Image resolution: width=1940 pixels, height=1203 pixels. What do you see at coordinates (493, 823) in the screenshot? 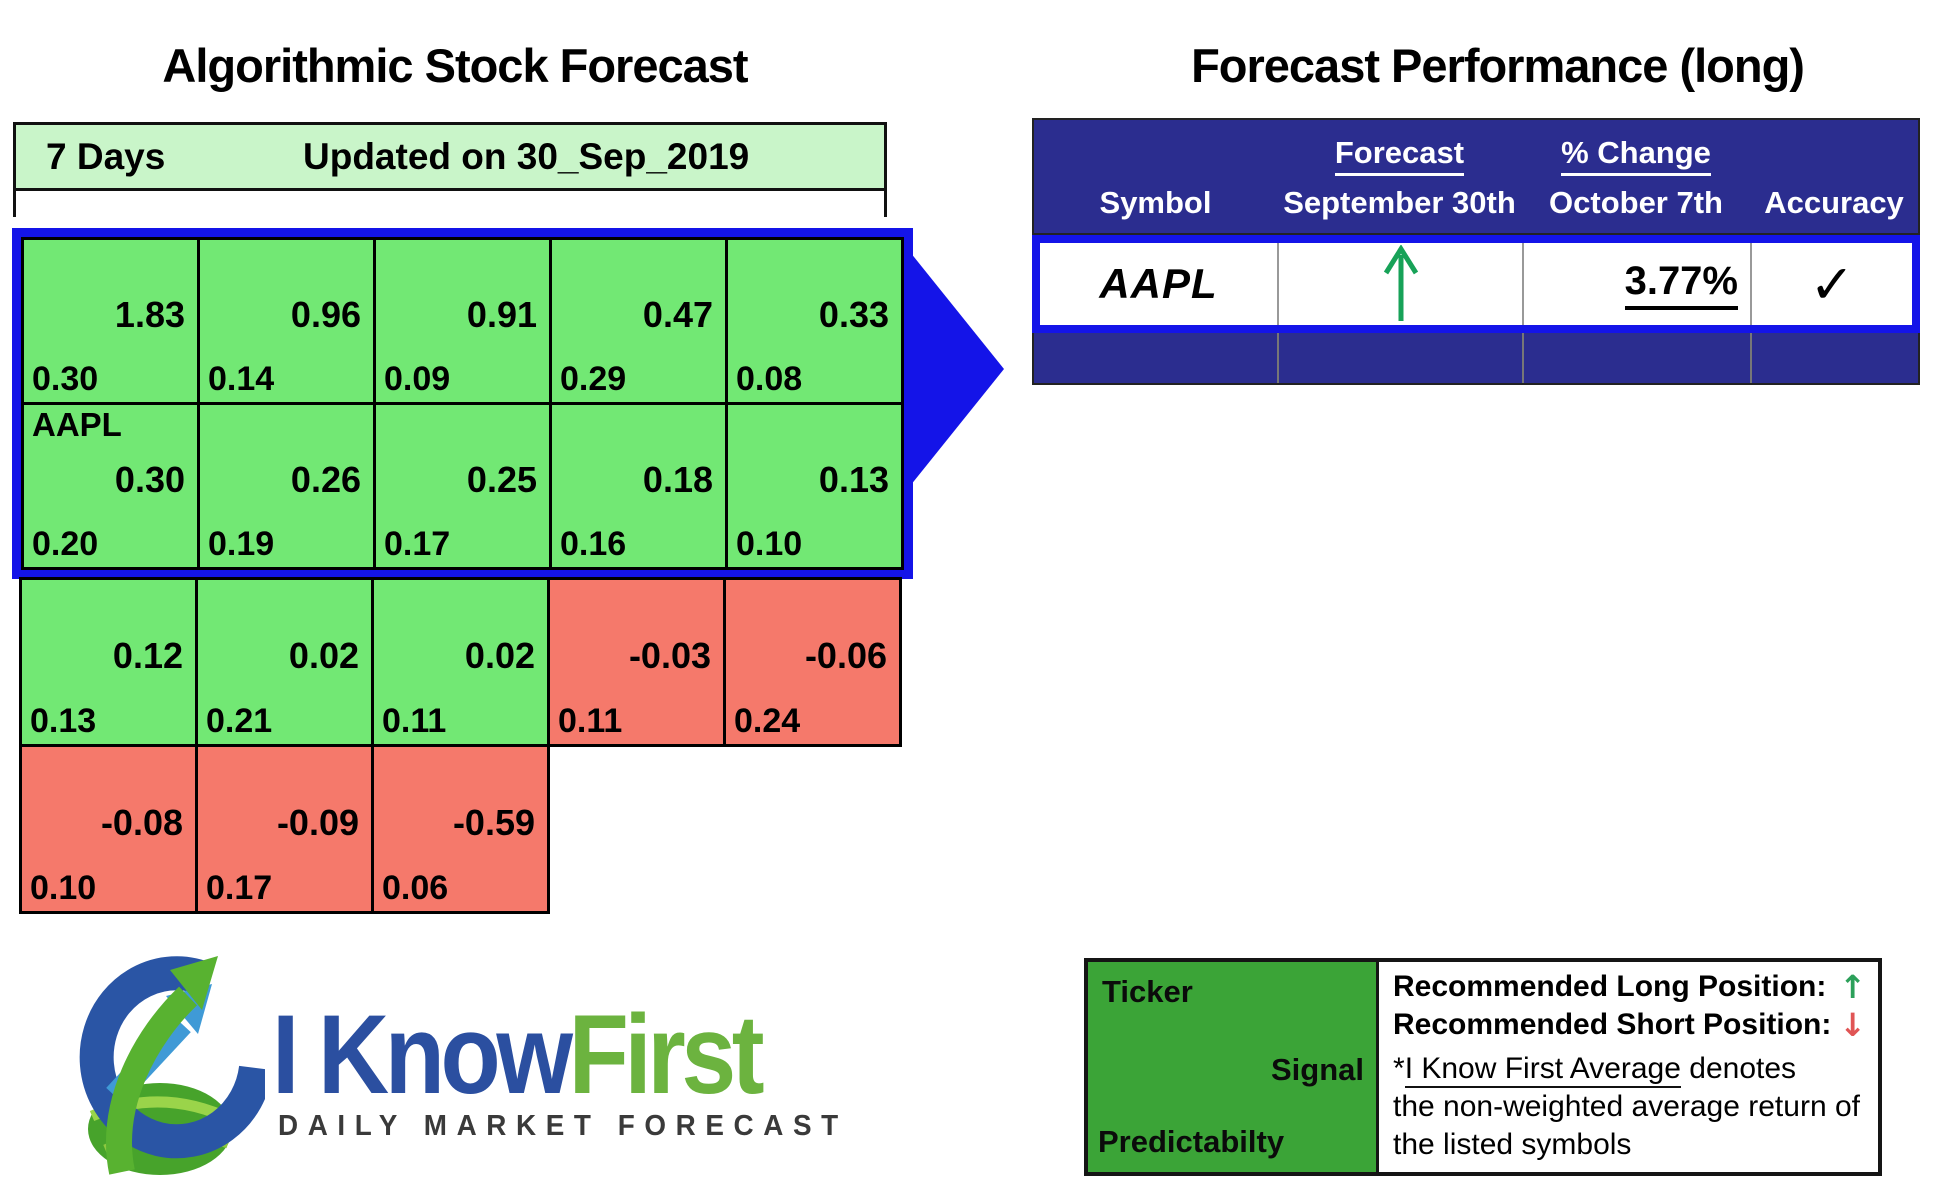
I see `signal-value: -0.59` at bounding box center [493, 823].